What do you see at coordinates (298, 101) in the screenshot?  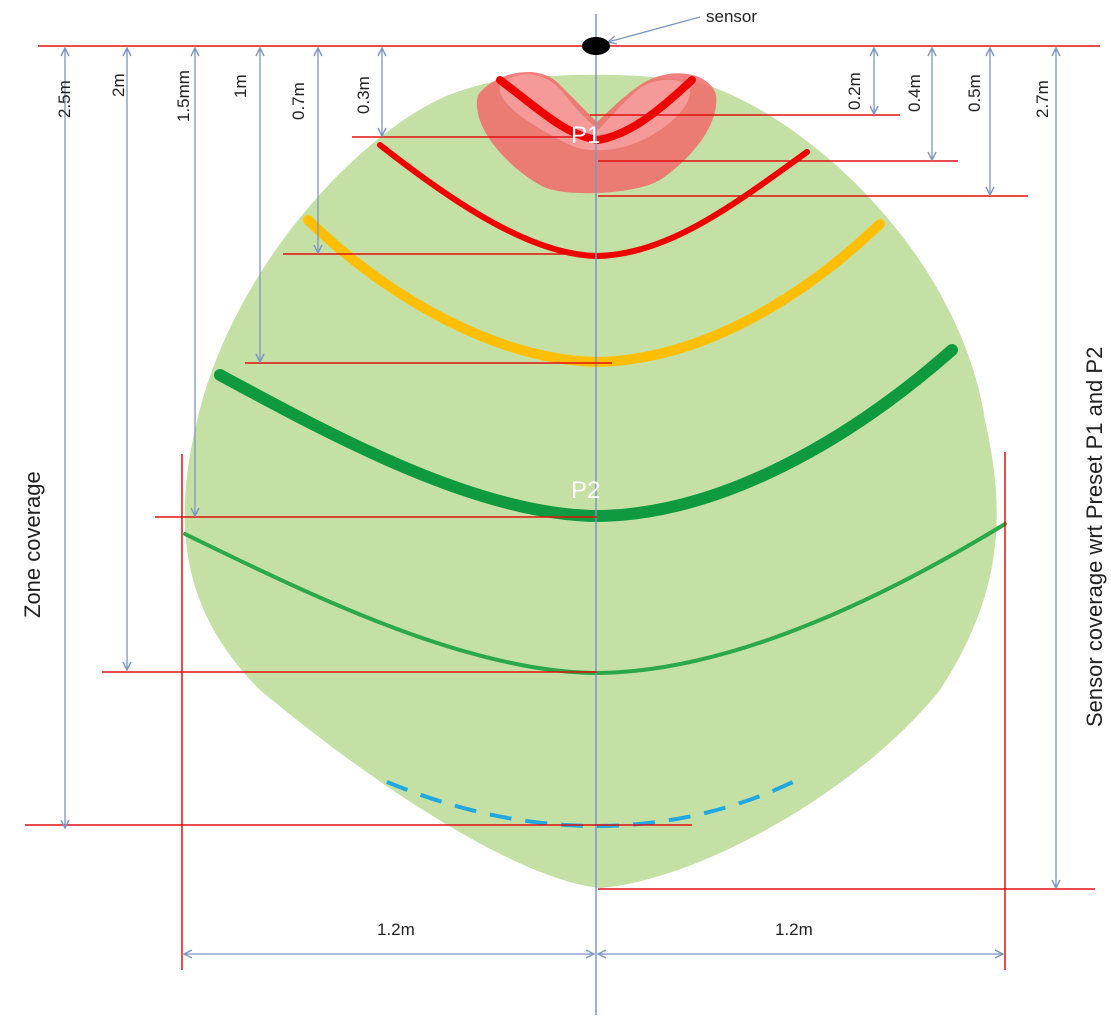 I see `dist-label-0-7m: 0.7m` at bounding box center [298, 101].